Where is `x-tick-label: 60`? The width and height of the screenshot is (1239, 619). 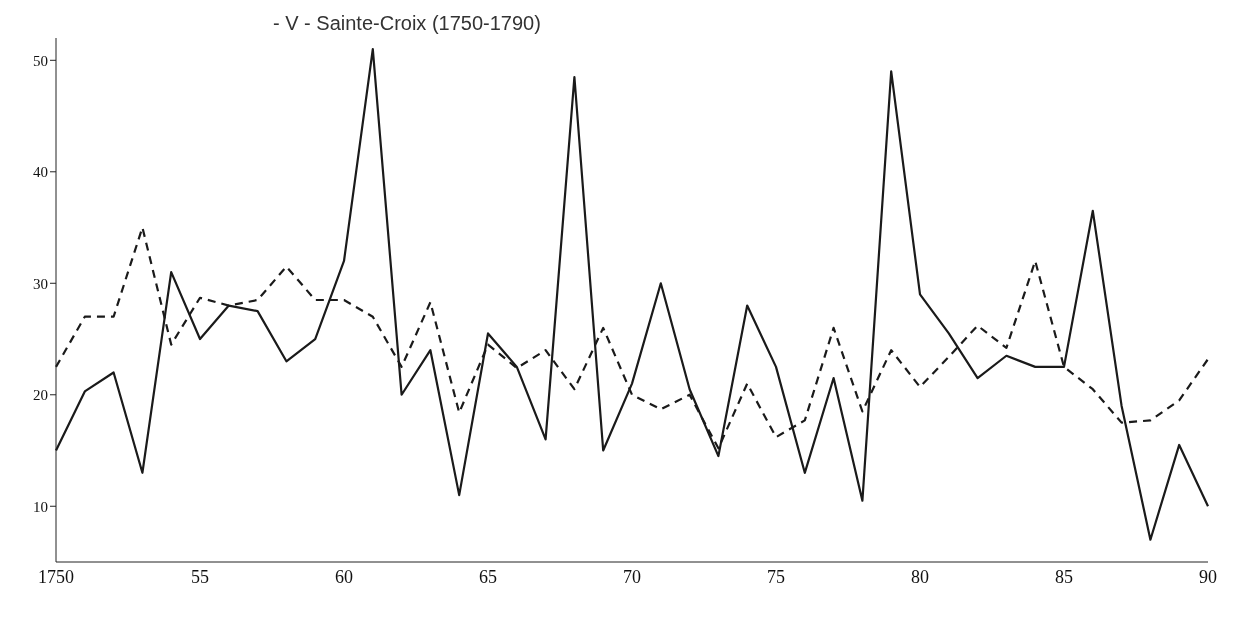 x-tick-label: 60 is located at coordinates (344, 576).